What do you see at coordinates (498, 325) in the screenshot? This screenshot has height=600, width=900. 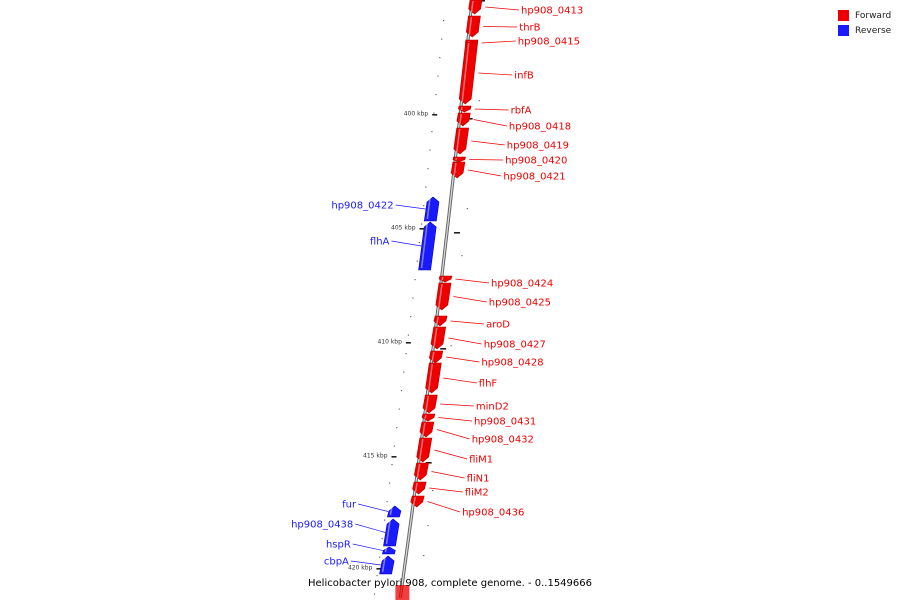 I see `gene-label-aroD: aroD` at bounding box center [498, 325].